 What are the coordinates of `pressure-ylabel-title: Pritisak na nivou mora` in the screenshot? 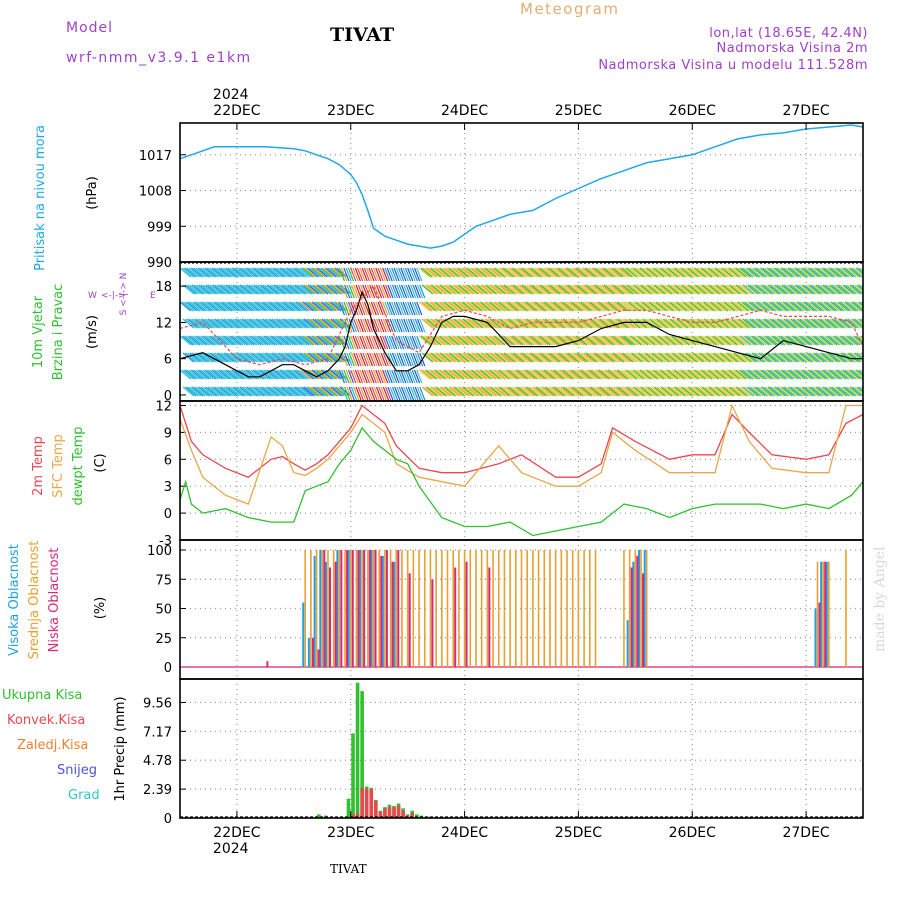 It's located at (40, 198).